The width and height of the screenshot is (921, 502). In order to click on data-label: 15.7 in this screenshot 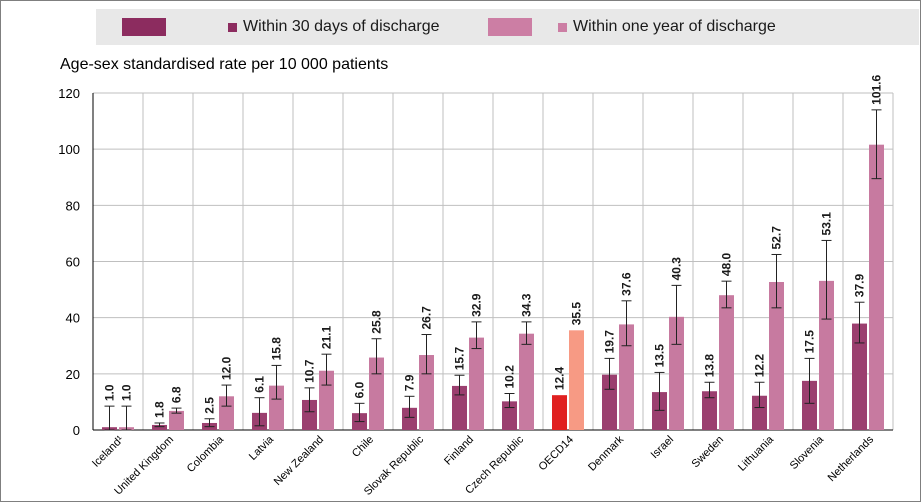, I will do `click(460, 359)`.